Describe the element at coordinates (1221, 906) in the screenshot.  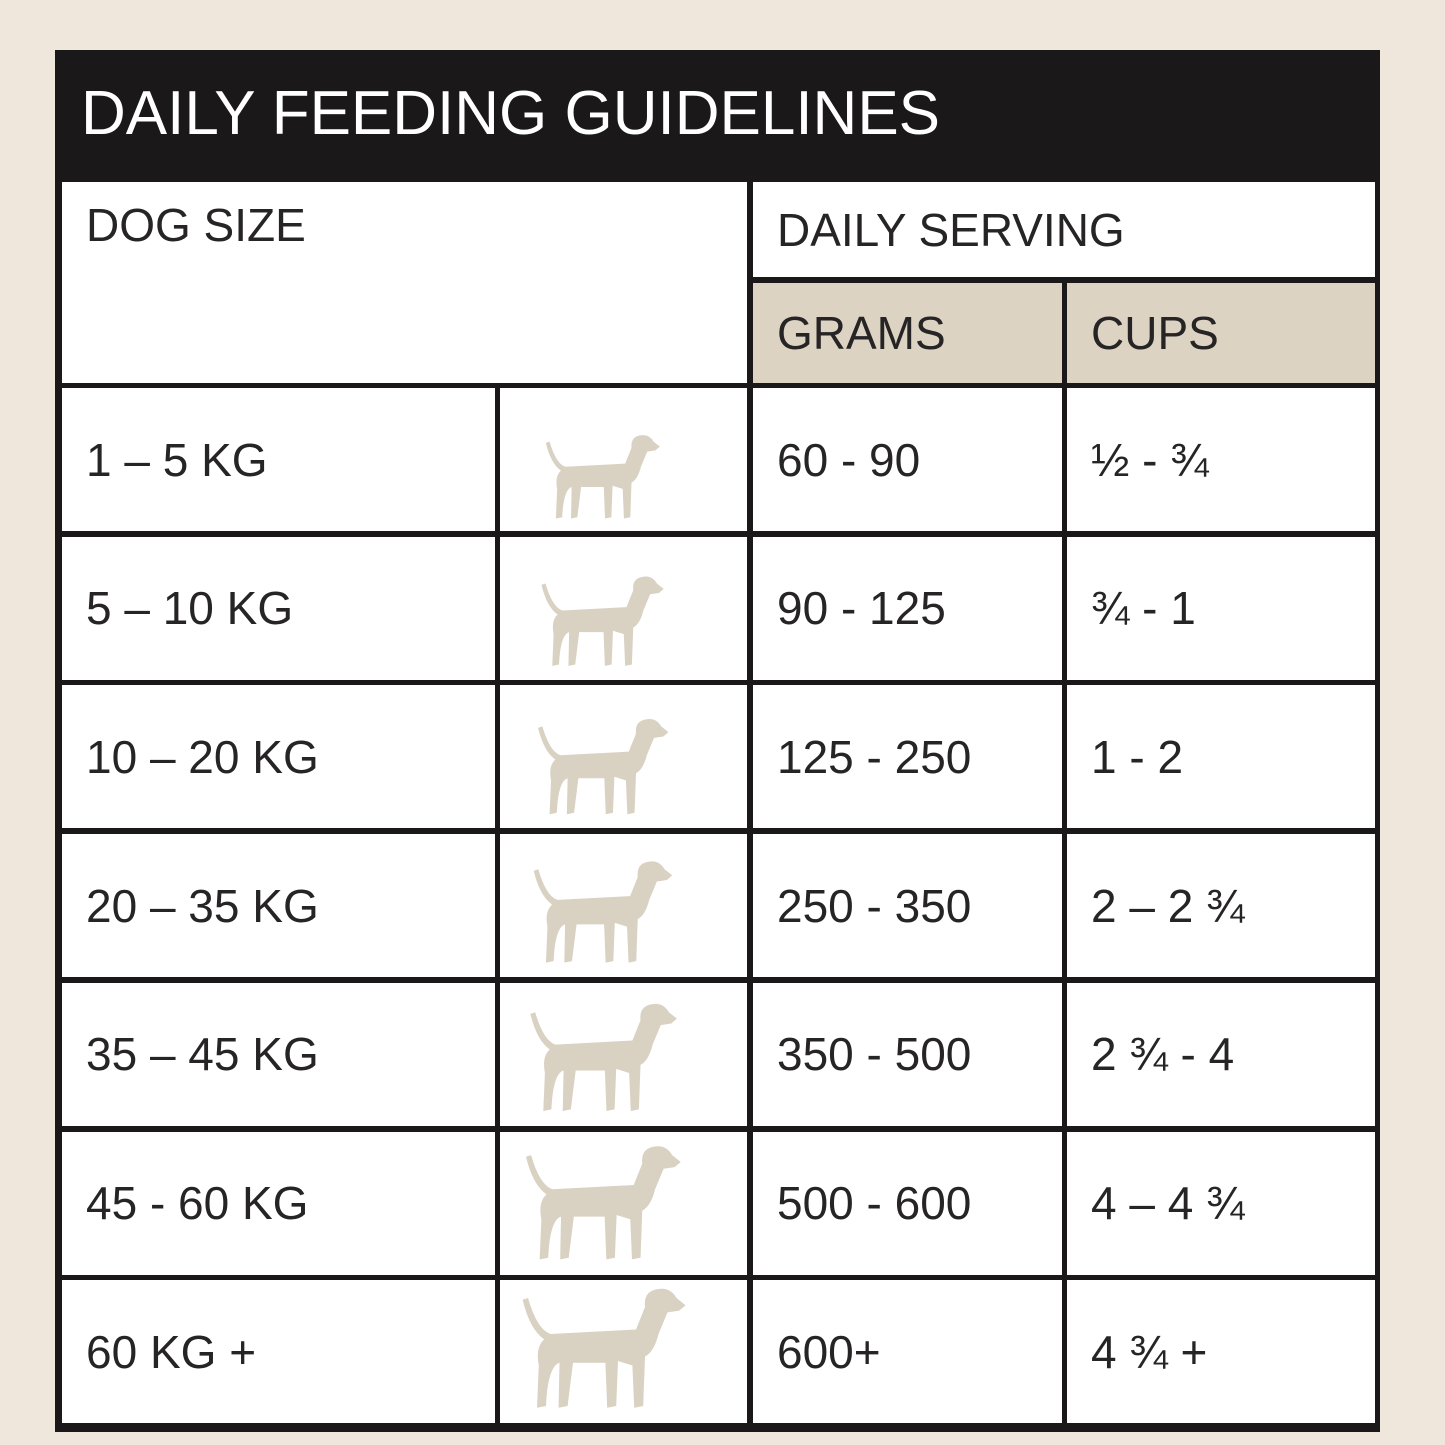
I see `cups-cell: 2 – 2 ¾` at that location.